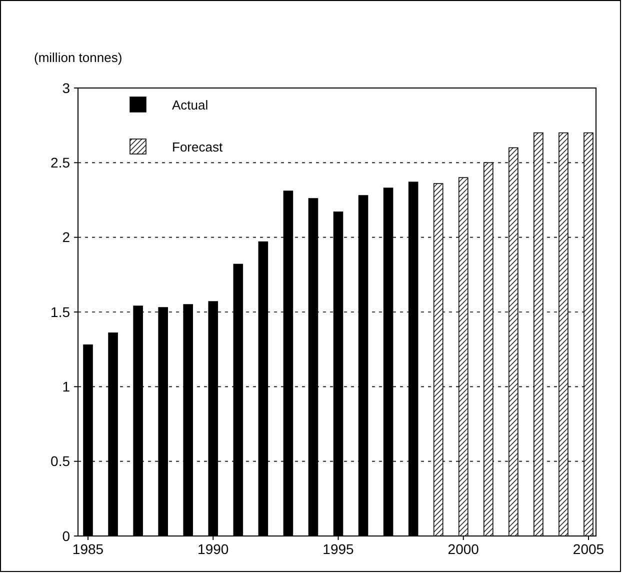  Describe the element at coordinates (213, 549) in the screenshot. I see `x-tick-label: 1990` at that location.